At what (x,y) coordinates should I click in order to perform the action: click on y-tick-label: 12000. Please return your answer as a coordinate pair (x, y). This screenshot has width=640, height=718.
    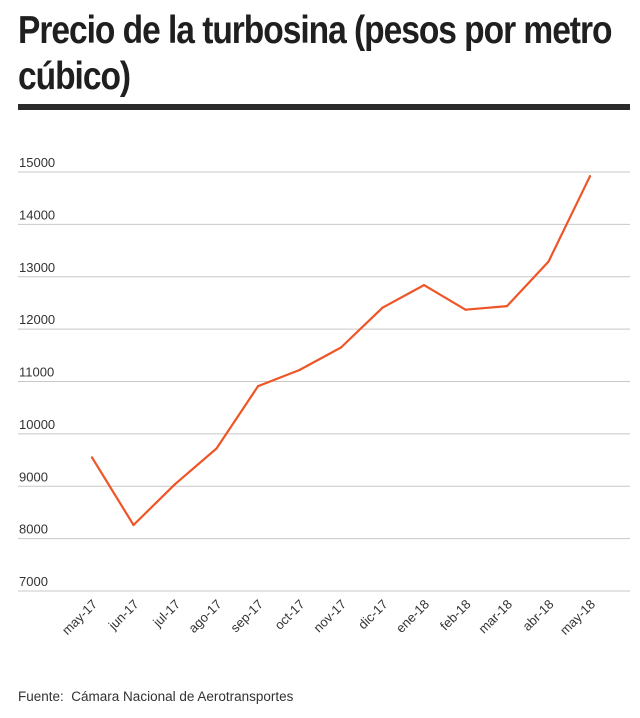
    Looking at the image, I should click on (37, 319).